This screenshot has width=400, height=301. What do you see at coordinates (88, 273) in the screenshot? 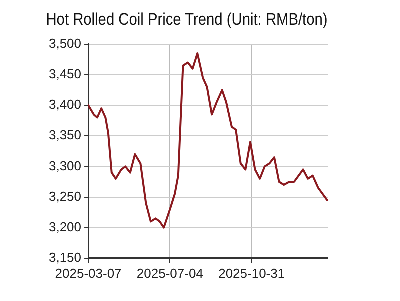
I see `x-tick-label: 2025-03-07` at bounding box center [88, 273].